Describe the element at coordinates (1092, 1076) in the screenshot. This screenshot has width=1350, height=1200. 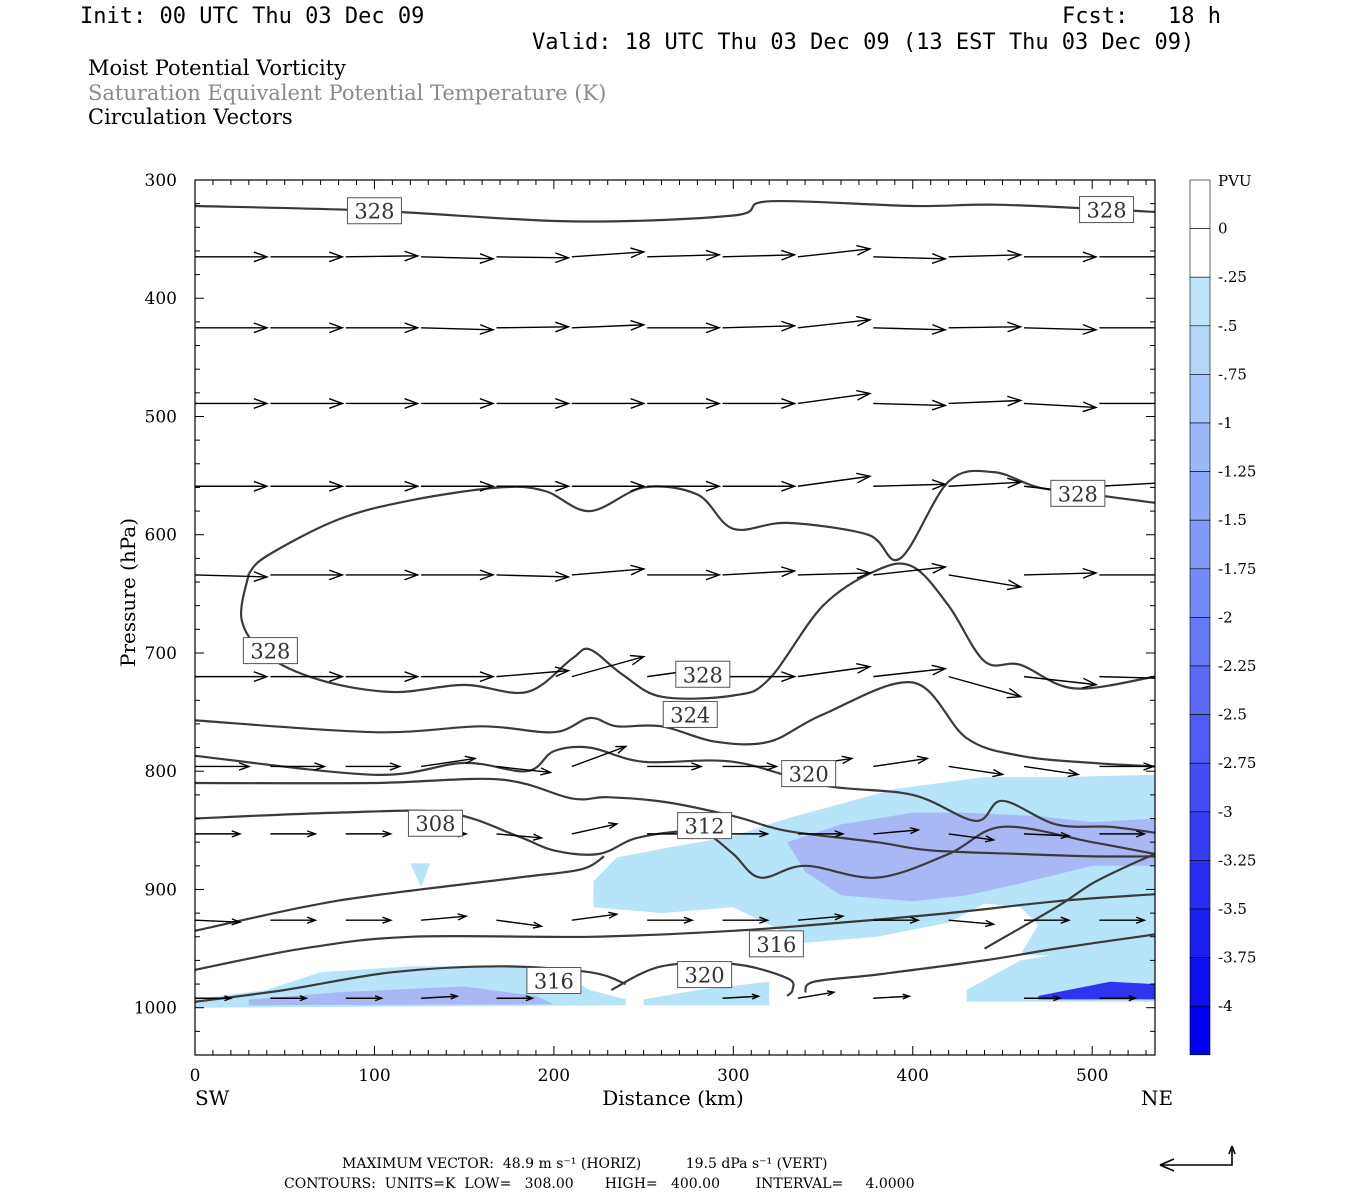
I see `x-tick-label: 500` at that location.